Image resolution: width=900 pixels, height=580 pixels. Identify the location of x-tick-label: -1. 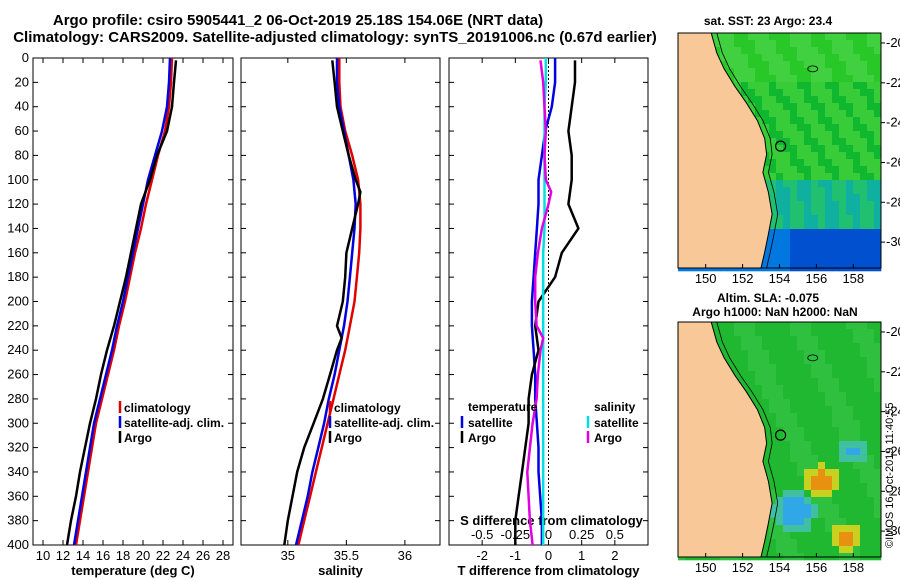
(516, 555).